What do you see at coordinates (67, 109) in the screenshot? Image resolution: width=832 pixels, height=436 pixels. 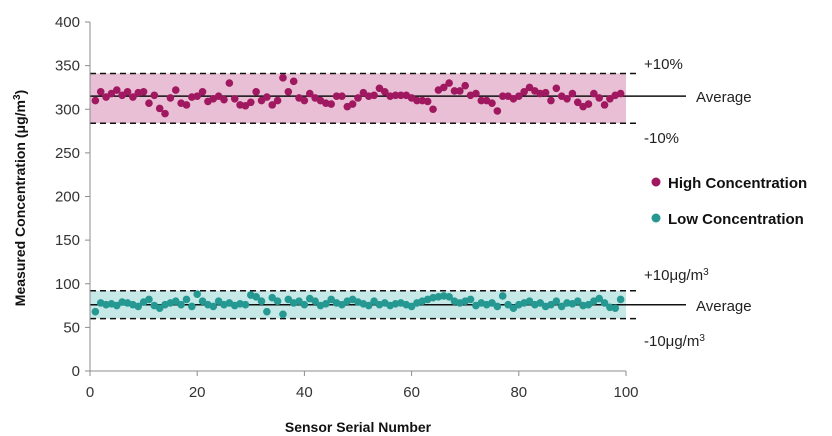 I see `y-tick-label: 300` at bounding box center [67, 109].